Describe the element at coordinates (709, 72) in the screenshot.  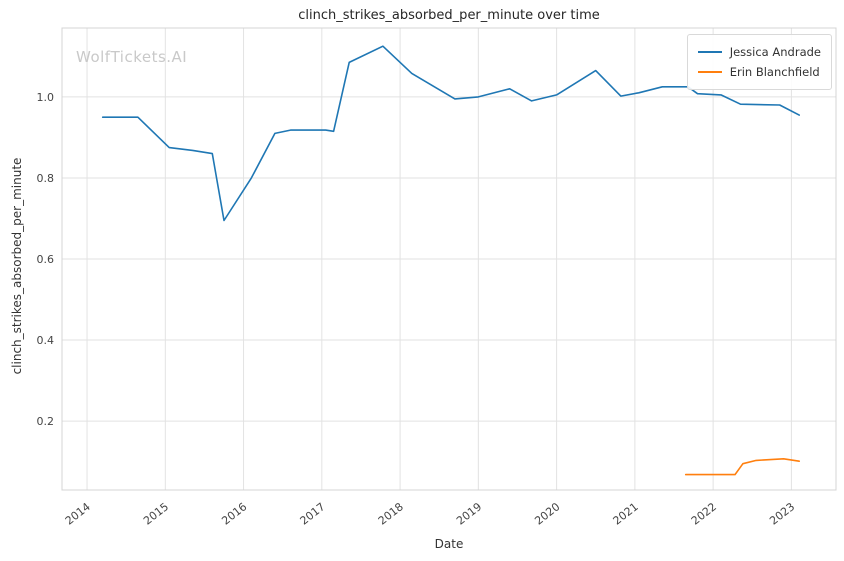
I see `legend-line-swatch-erin-blanchfield` at that location.